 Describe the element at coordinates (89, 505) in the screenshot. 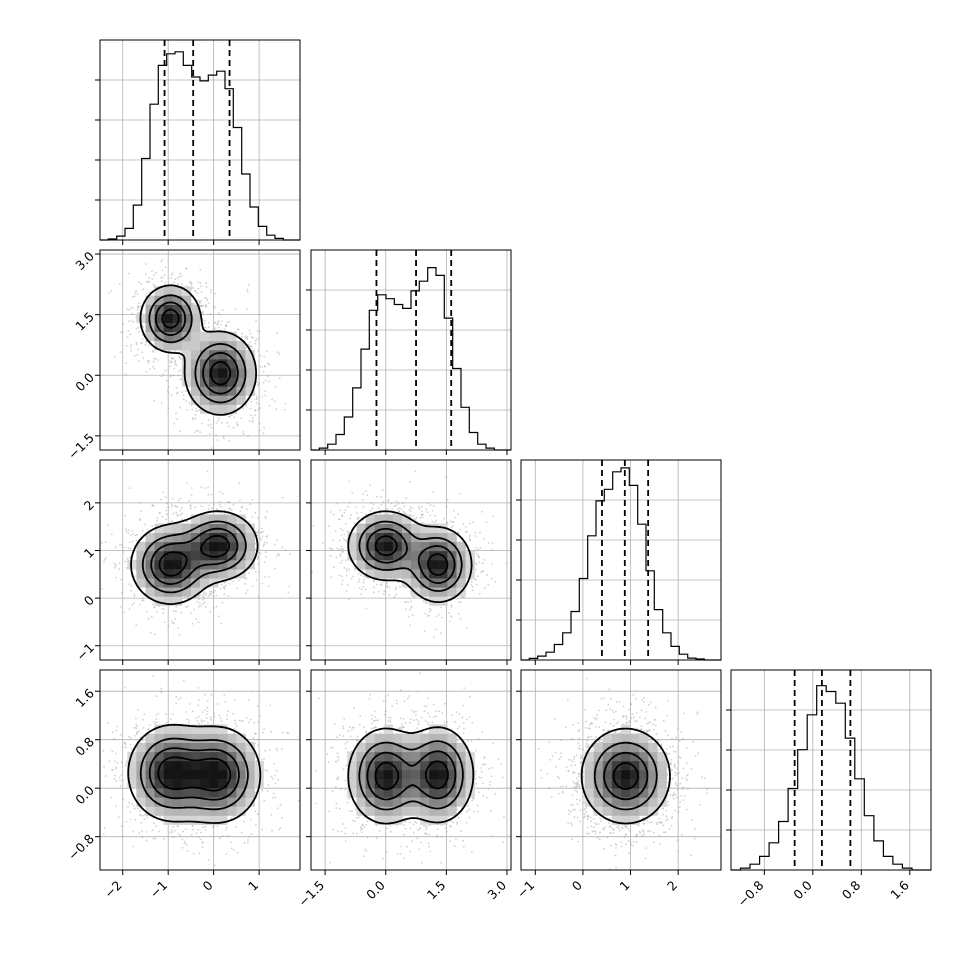

I see `y-tick-label: 2` at that location.